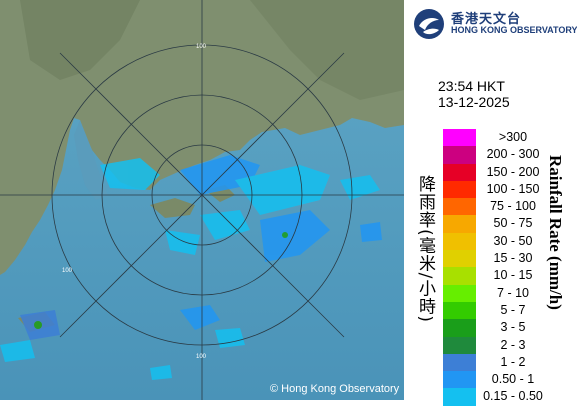 Image resolution: width=577 pixels, height=406 pixels. Describe the element at coordinates (425, 249) in the screenshot. I see `legend-title-chinese: 降雨率(毫米/小時)` at that location.